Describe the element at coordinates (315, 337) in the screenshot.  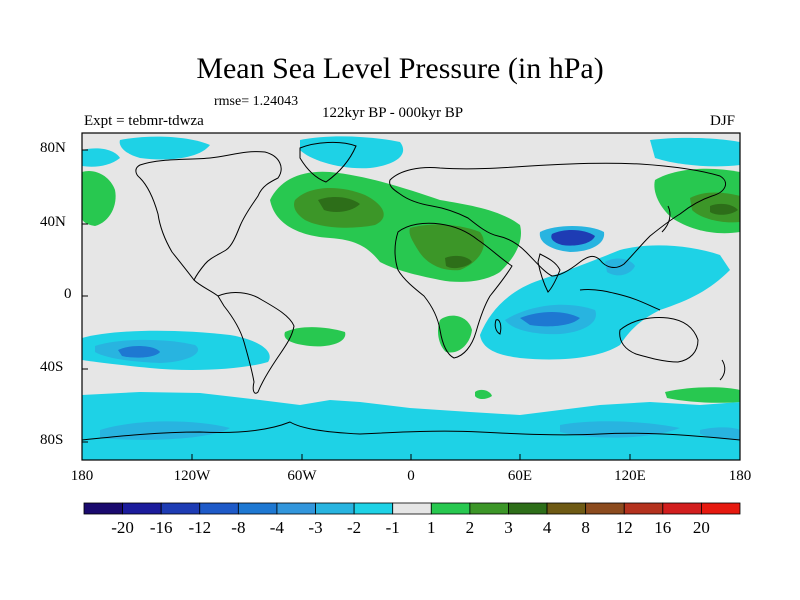
I see `south-atlantic-positive` at that location.